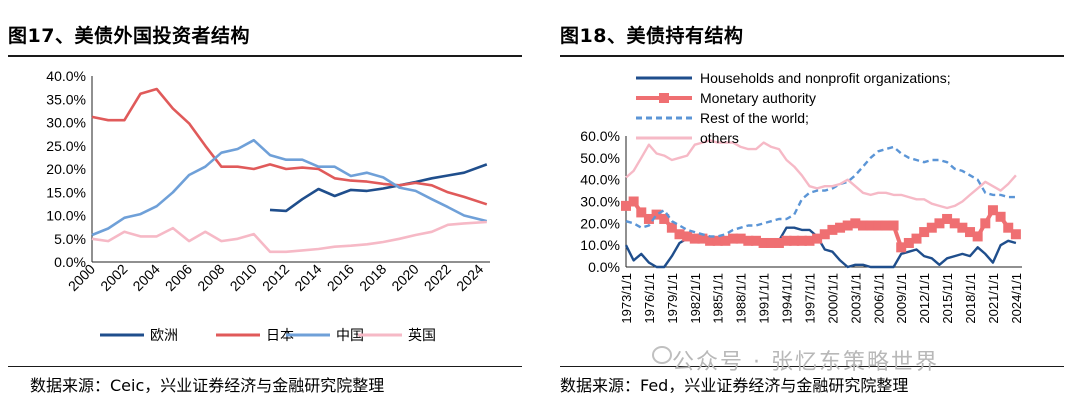 The height and width of the screenshot is (404, 1072). What do you see at coordinates (66, 99) in the screenshot?
I see `y-tick-label: 35.0%` at bounding box center [66, 99].